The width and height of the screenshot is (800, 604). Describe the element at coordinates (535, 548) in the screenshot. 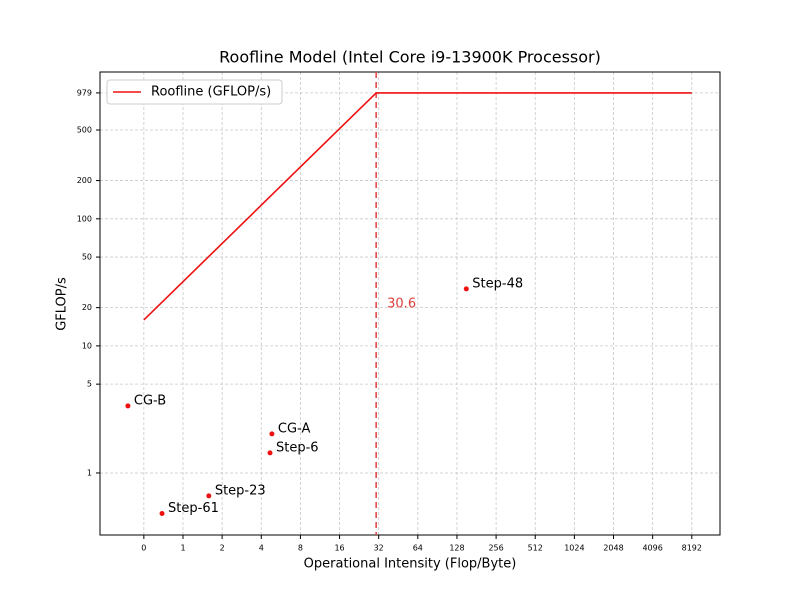

I see `x-tick-label: 512` at that location.